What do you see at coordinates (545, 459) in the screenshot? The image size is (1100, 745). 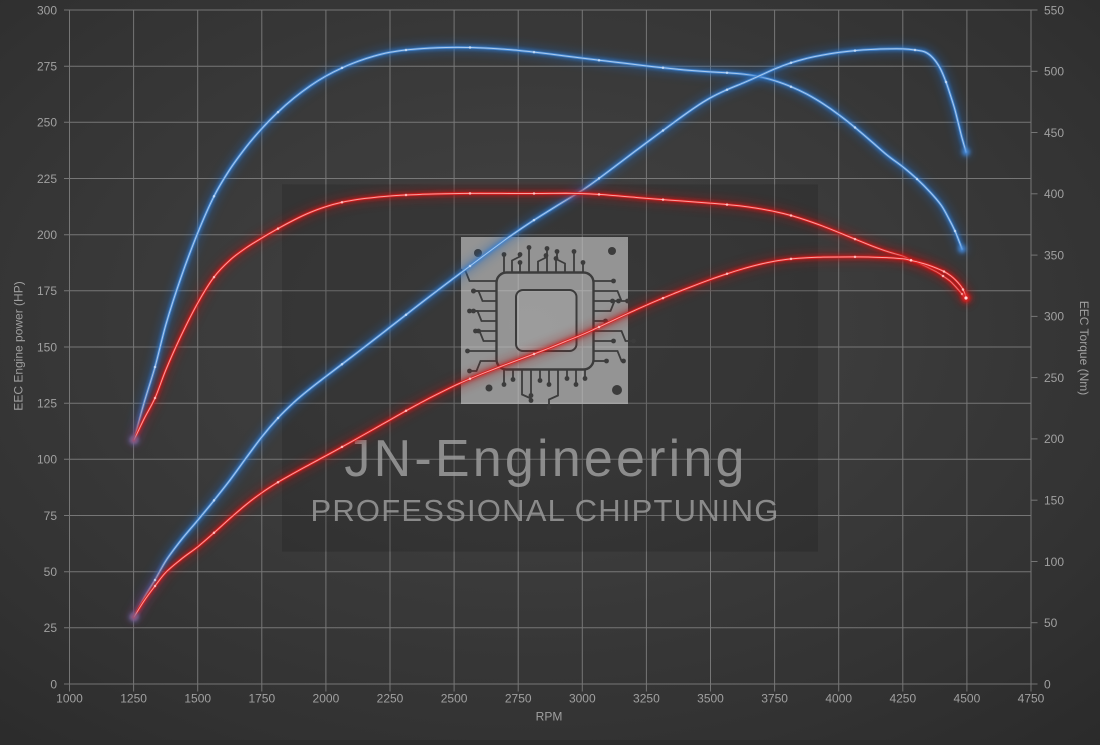 I see `svg-text: JN-Engineering` at bounding box center [545, 459].